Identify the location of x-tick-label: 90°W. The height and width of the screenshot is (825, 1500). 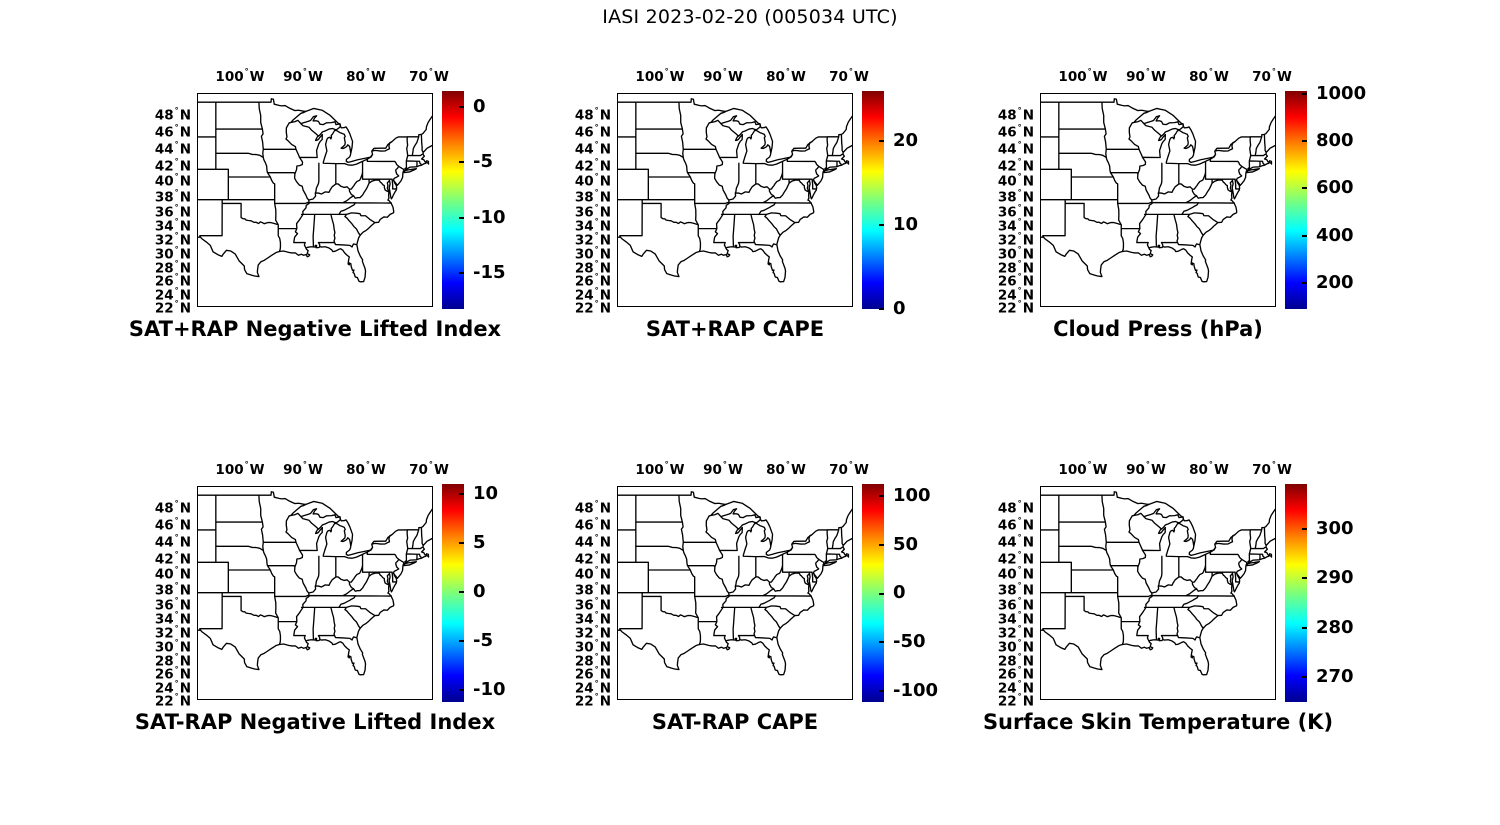
(1146, 75).